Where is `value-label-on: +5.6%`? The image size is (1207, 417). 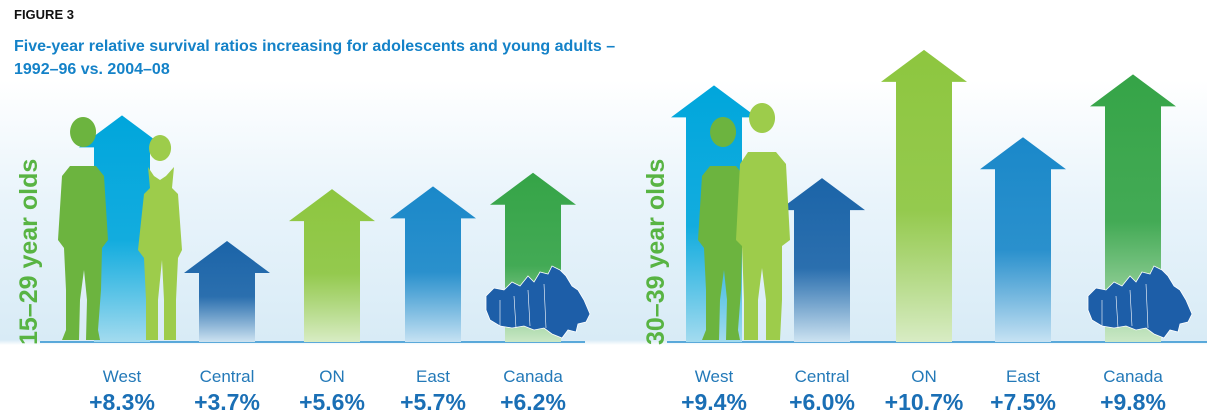
value-label-on: +5.6% is located at coordinates (332, 402).